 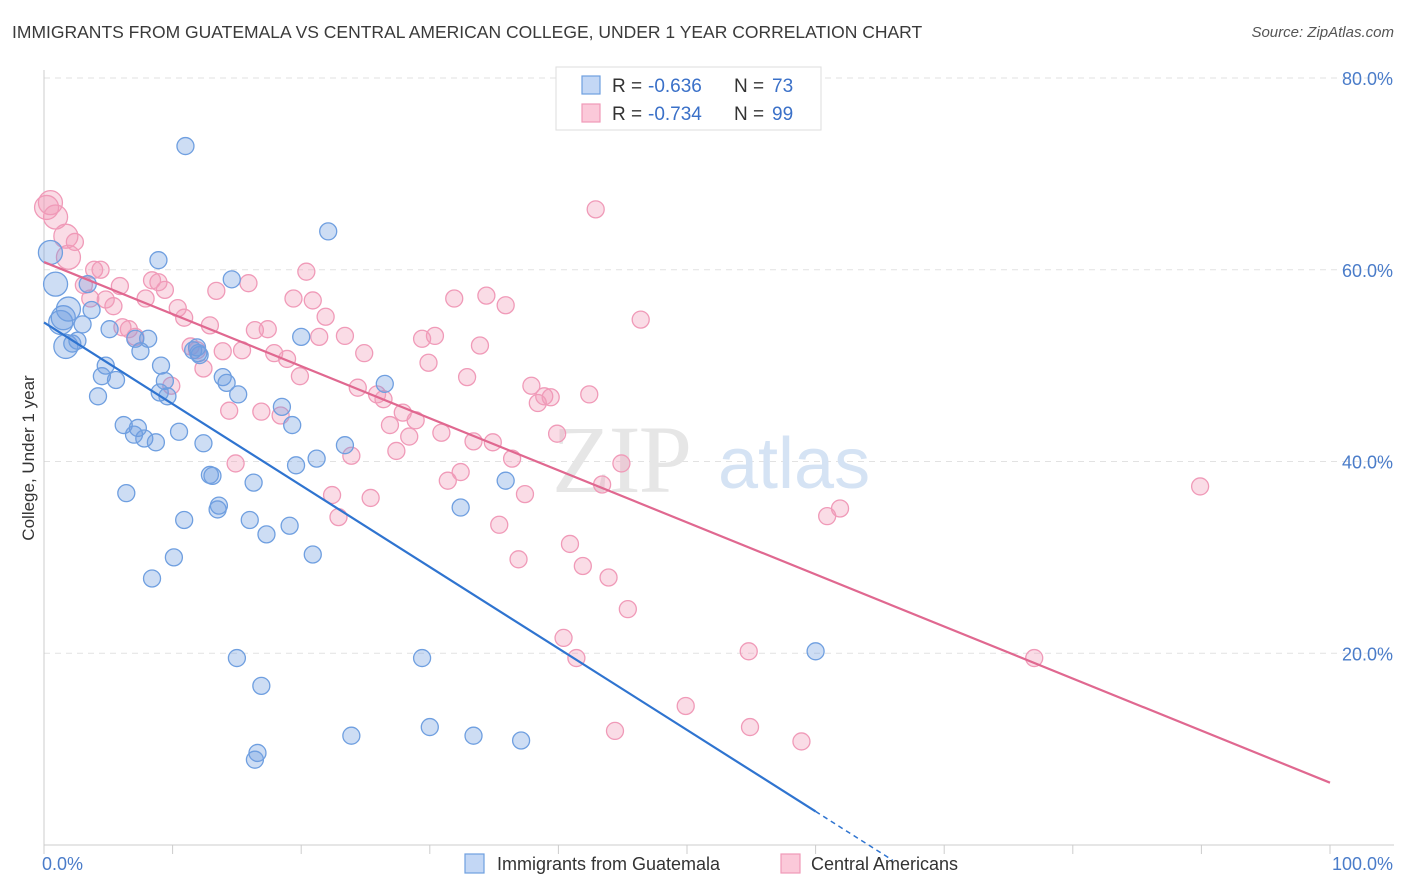 I want to click on y-tick-label-20: 20.0%, so click(x=1367, y=654).